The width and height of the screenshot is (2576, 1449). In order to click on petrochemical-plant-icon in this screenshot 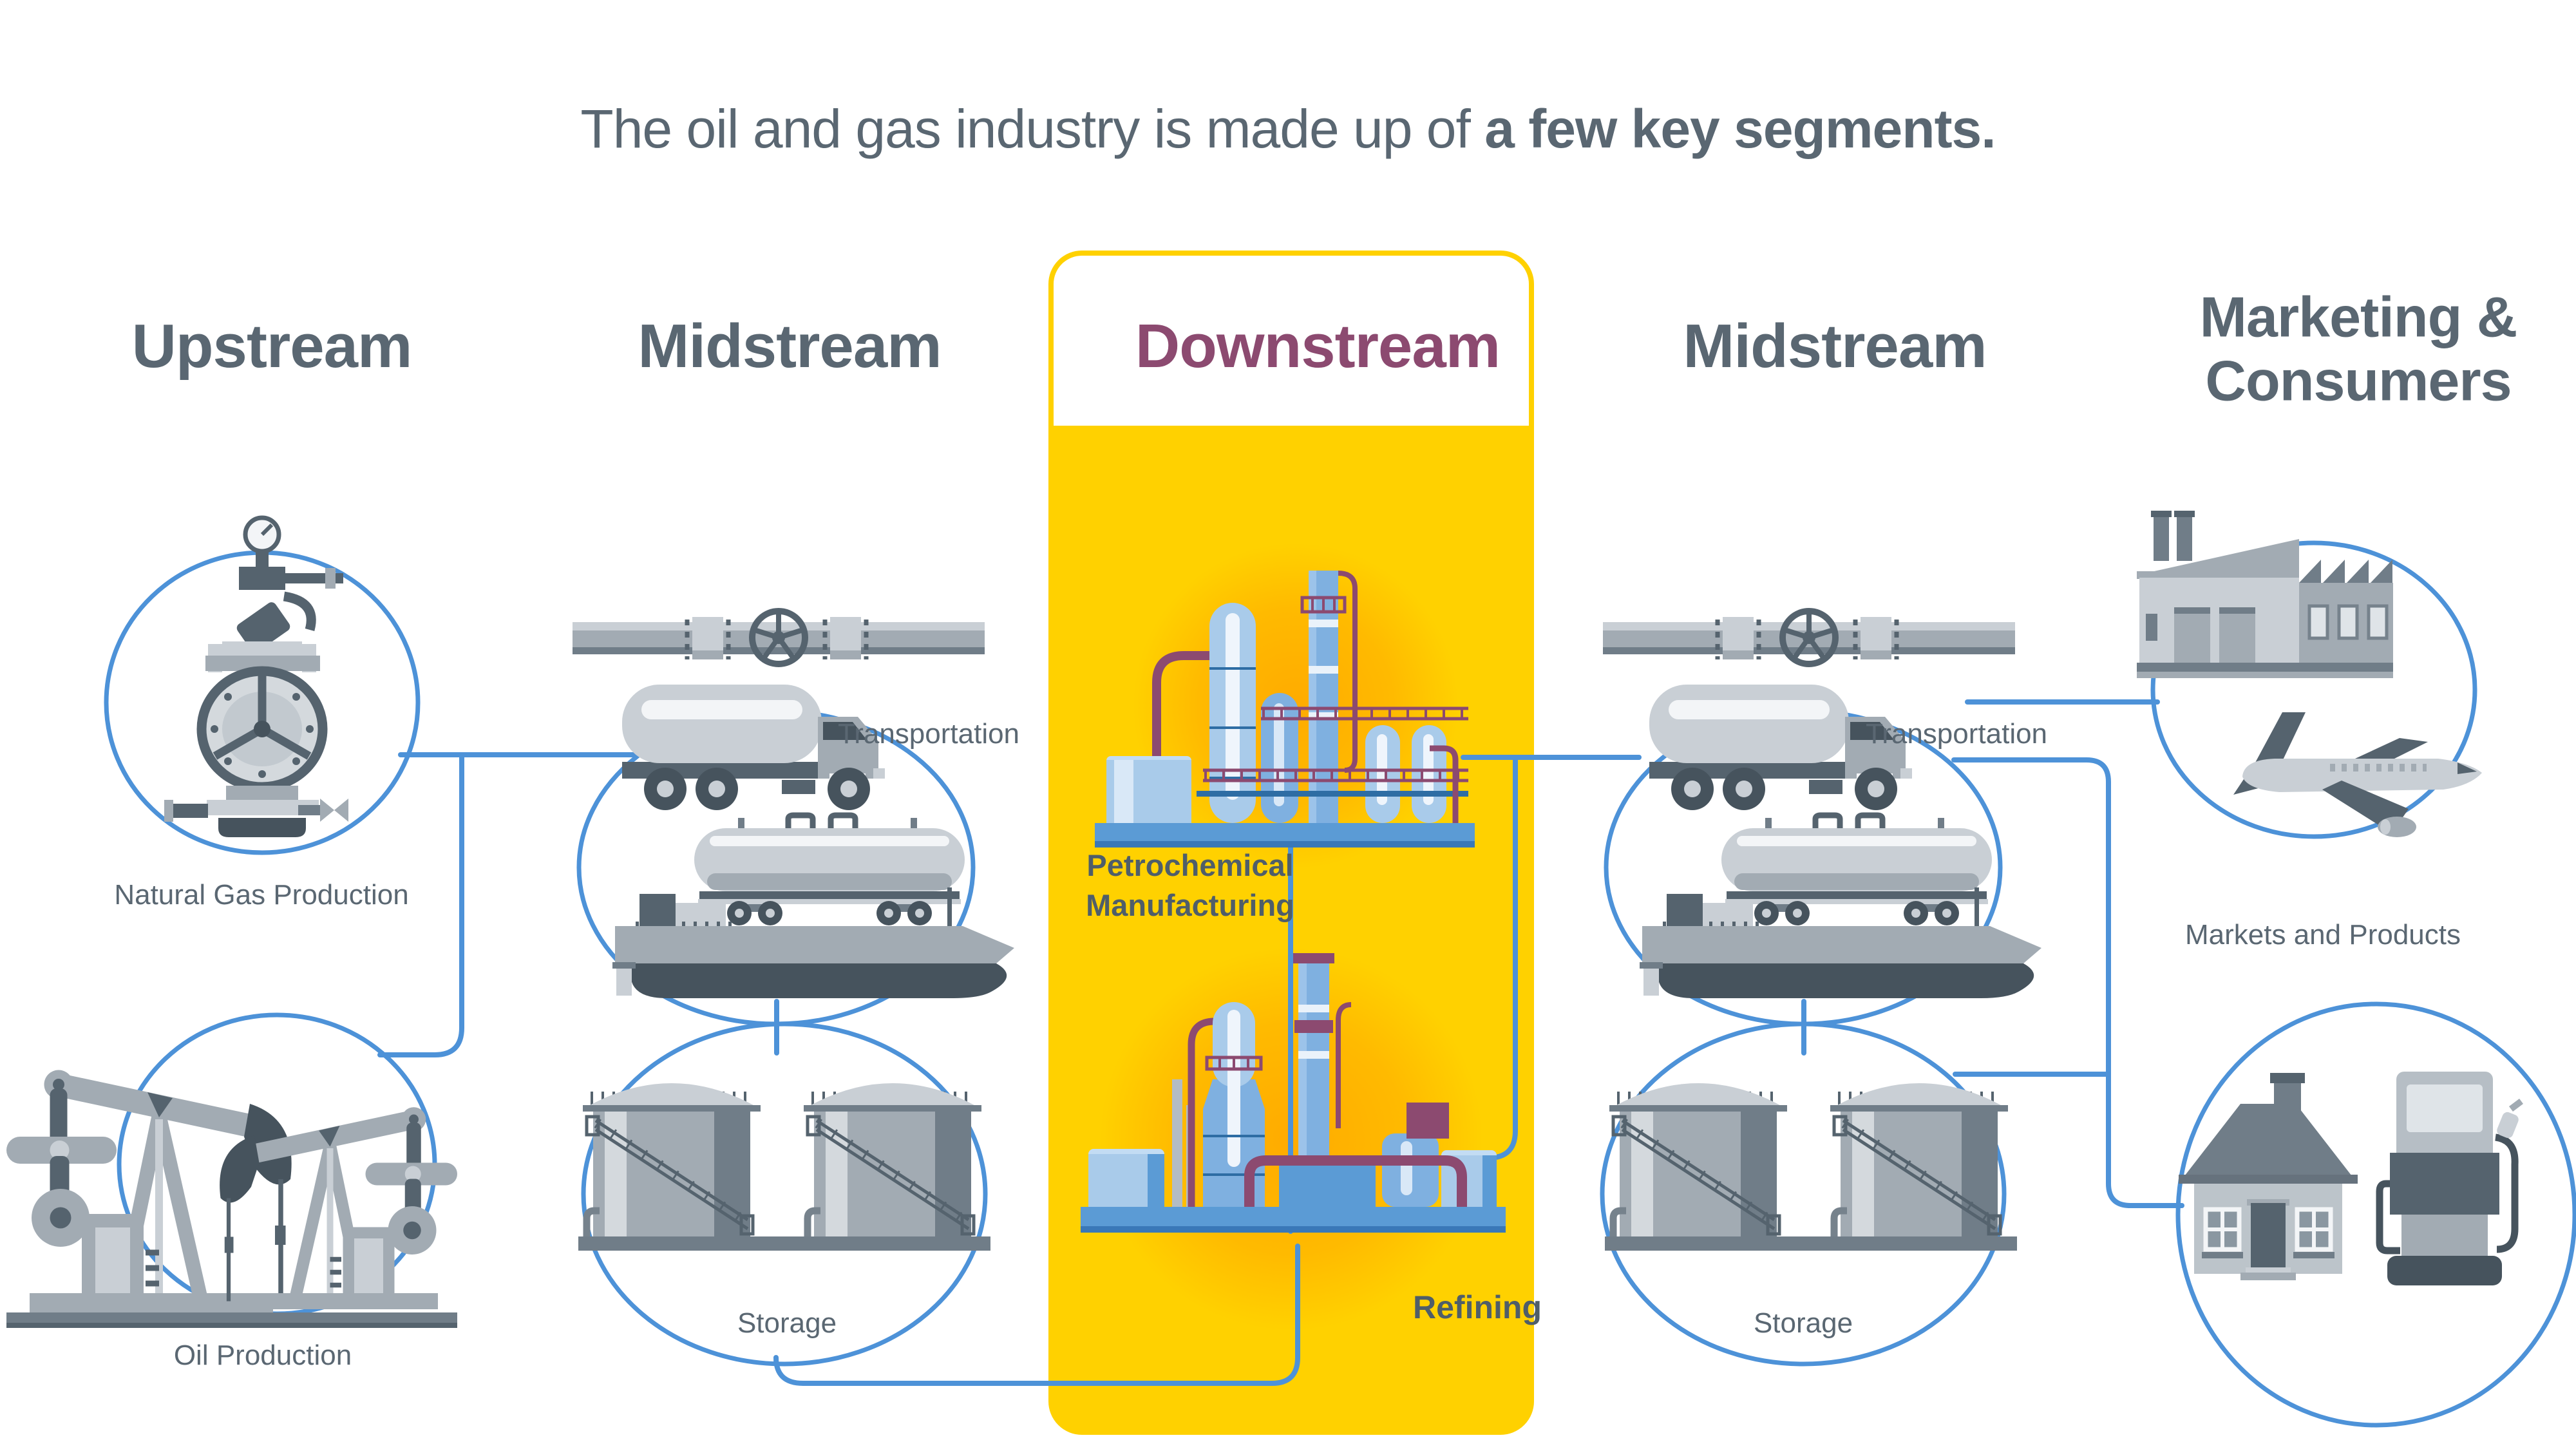, I will do `click(1285, 710)`.